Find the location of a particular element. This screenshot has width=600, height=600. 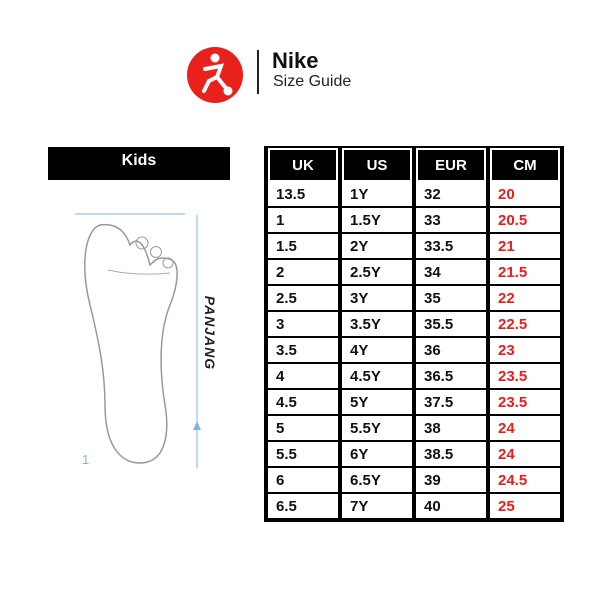

cell-us: 7Y is located at coordinates (377, 507).